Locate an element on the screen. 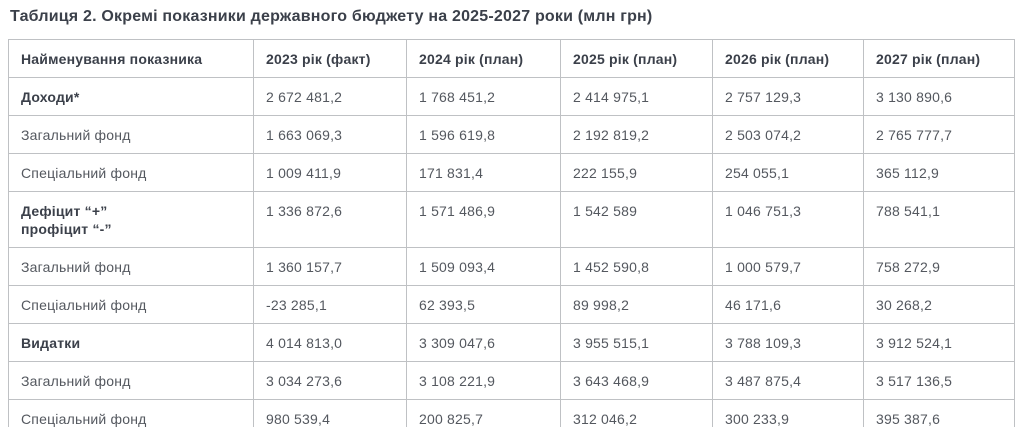 This screenshot has height=427, width=1024. column-header: Найменування показника is located at coordinates (131, 58).